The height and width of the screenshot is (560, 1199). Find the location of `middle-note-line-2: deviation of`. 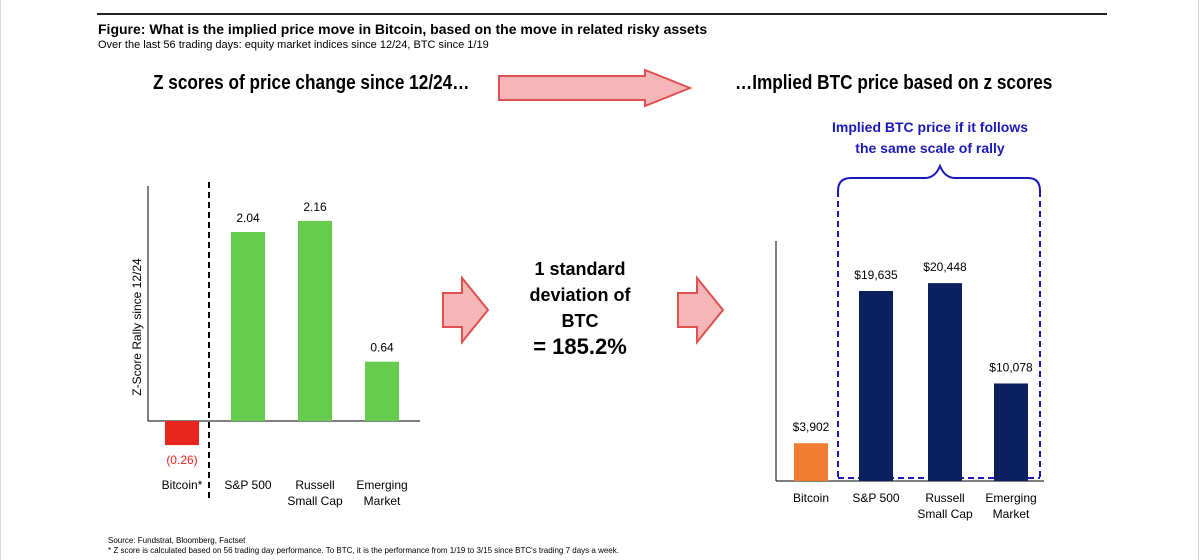

middle-note-line-2: deviation of is located at coordinates (580, 295).